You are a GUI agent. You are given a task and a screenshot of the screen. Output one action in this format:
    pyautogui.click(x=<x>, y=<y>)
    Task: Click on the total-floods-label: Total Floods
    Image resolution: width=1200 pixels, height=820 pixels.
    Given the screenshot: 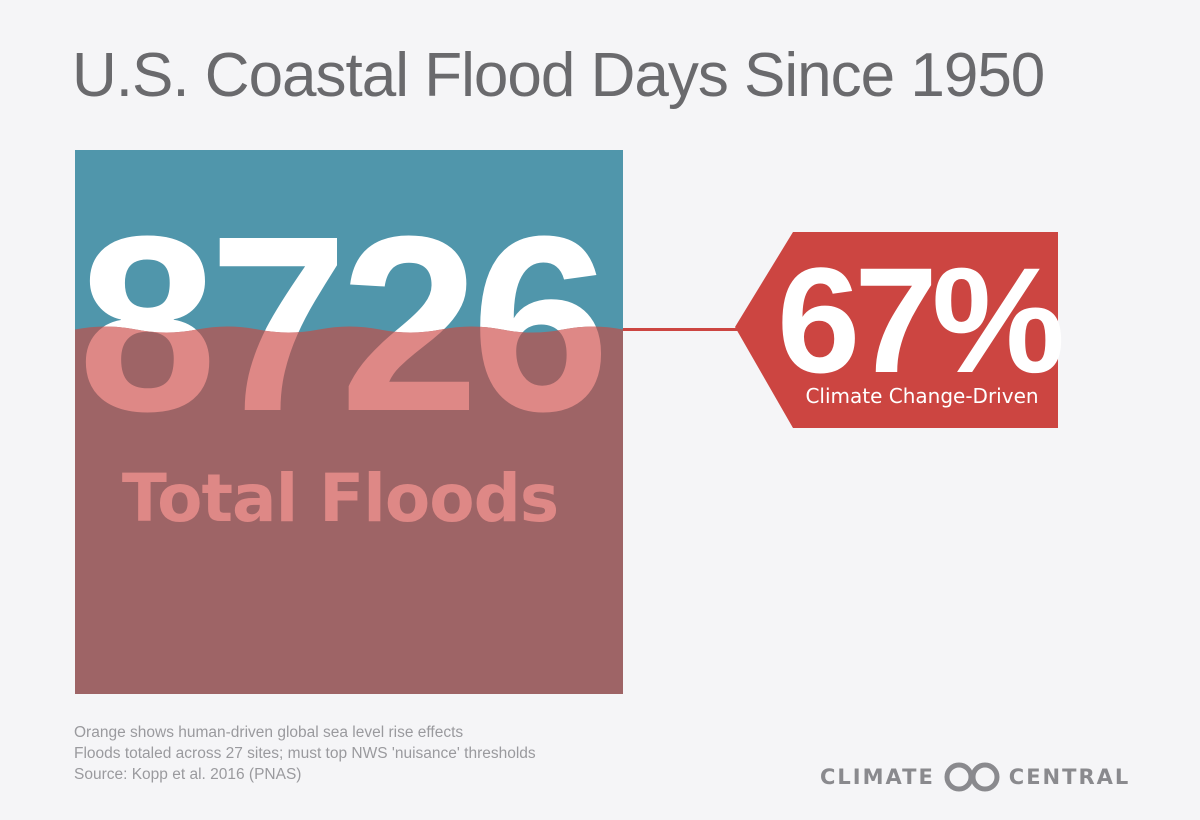 What is the action you would take?
    pyautogui.click(x=340, y=498)
    